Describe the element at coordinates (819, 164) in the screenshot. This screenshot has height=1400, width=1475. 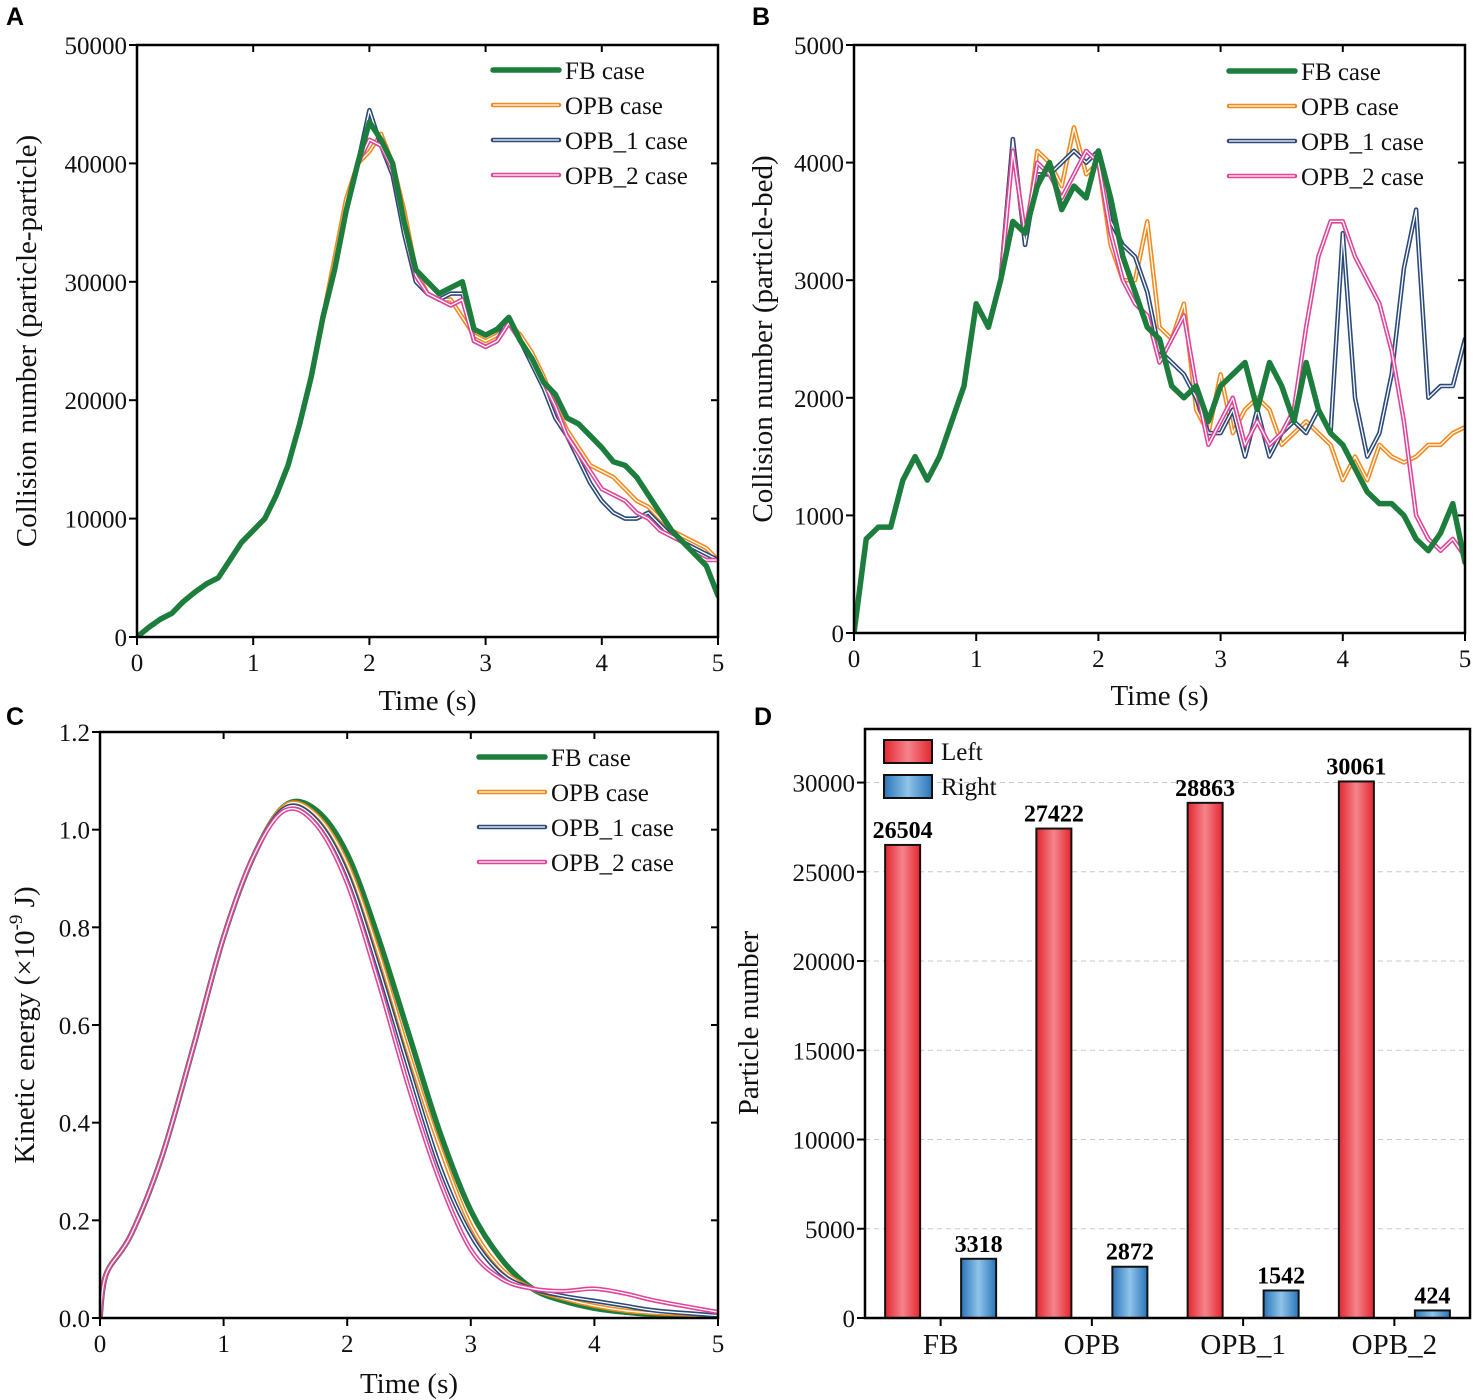
I see `y-tick-label: 4000` at that location.